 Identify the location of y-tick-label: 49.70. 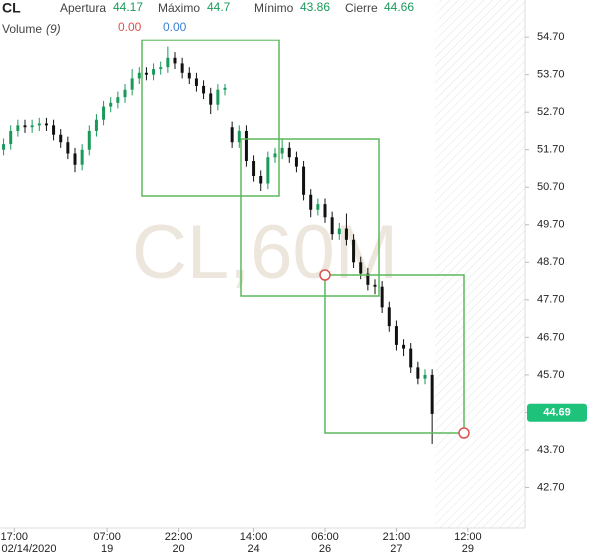
(551, 225).